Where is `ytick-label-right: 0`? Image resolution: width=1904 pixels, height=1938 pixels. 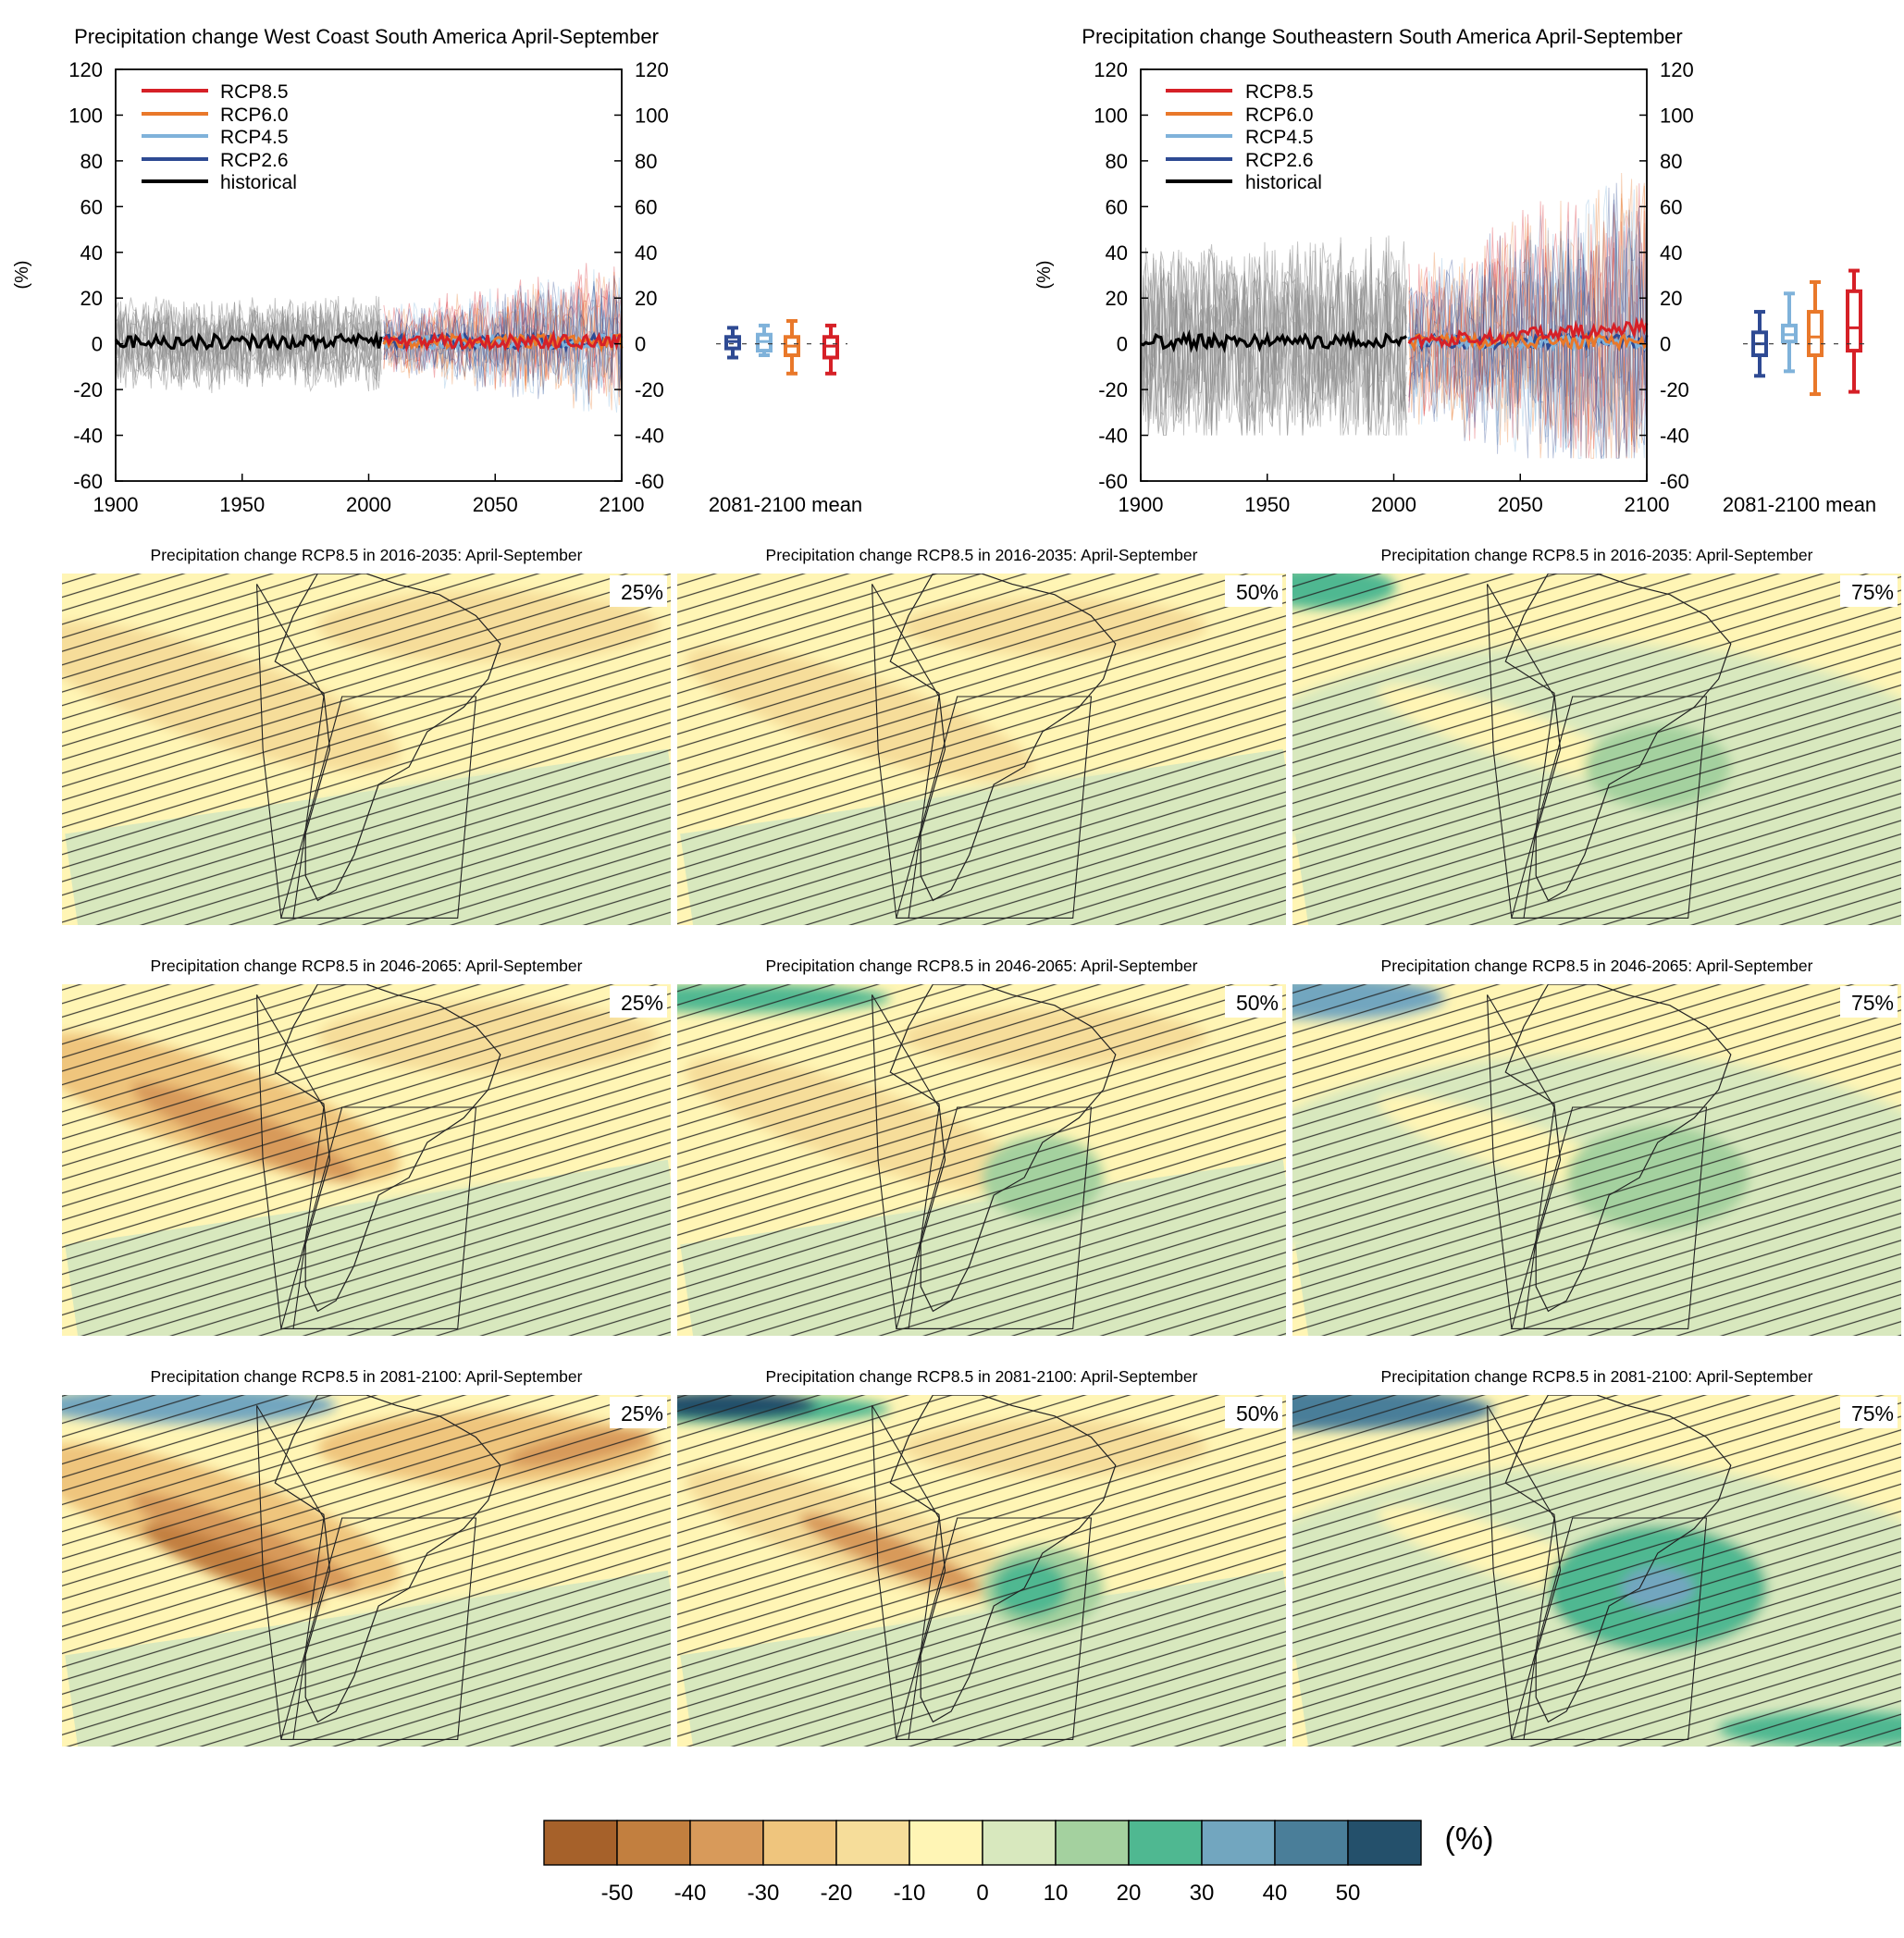
ytick-label-right: 0 is located at coordinates (1665, 344).